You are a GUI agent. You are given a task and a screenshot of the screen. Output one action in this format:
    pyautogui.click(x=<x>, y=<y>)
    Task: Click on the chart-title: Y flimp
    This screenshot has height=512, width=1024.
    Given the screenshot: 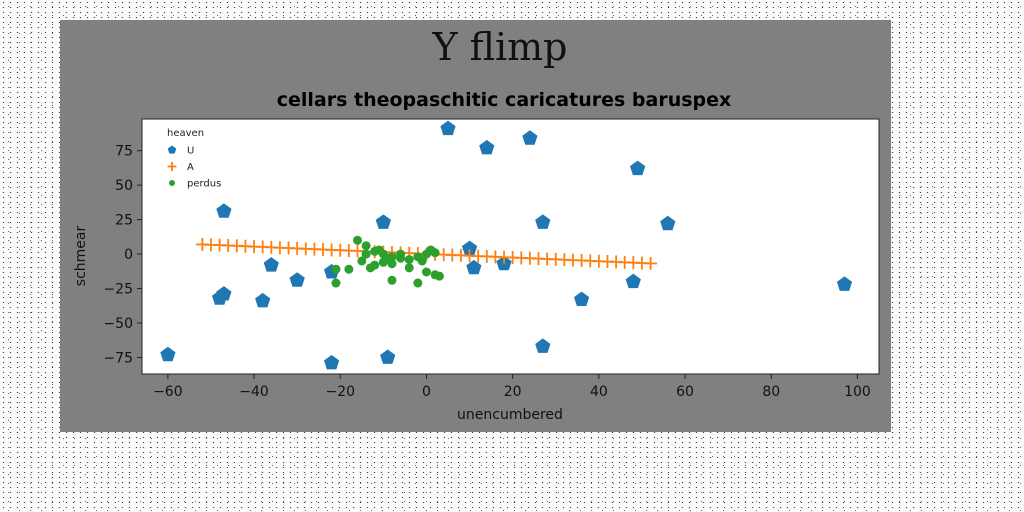 What is the action you would take?
    pyautogui.click(x=499, y=47)
    